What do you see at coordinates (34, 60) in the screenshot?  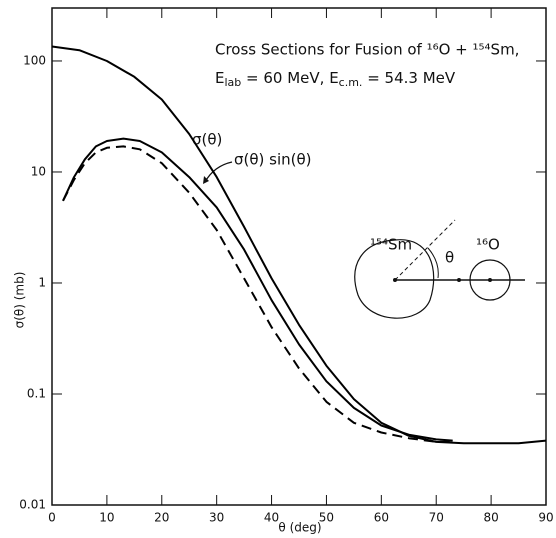 I see `y-tick-label: 100` at bounding box center [34, 60].